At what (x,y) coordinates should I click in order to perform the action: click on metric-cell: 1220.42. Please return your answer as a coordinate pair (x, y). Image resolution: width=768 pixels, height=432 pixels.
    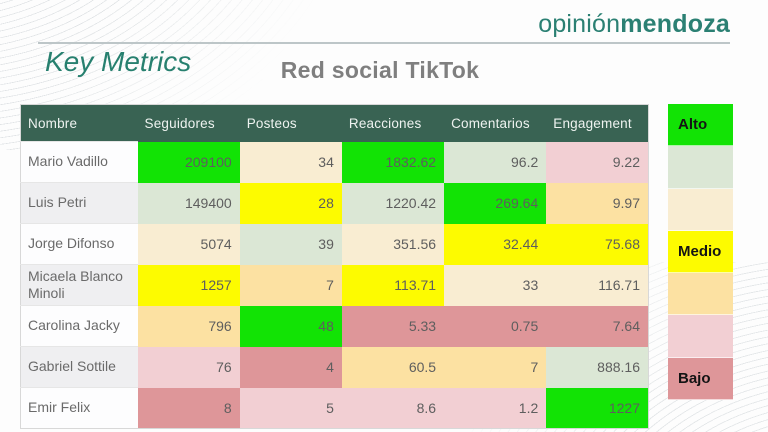
    Looking at the image, I should click on (393, 203).